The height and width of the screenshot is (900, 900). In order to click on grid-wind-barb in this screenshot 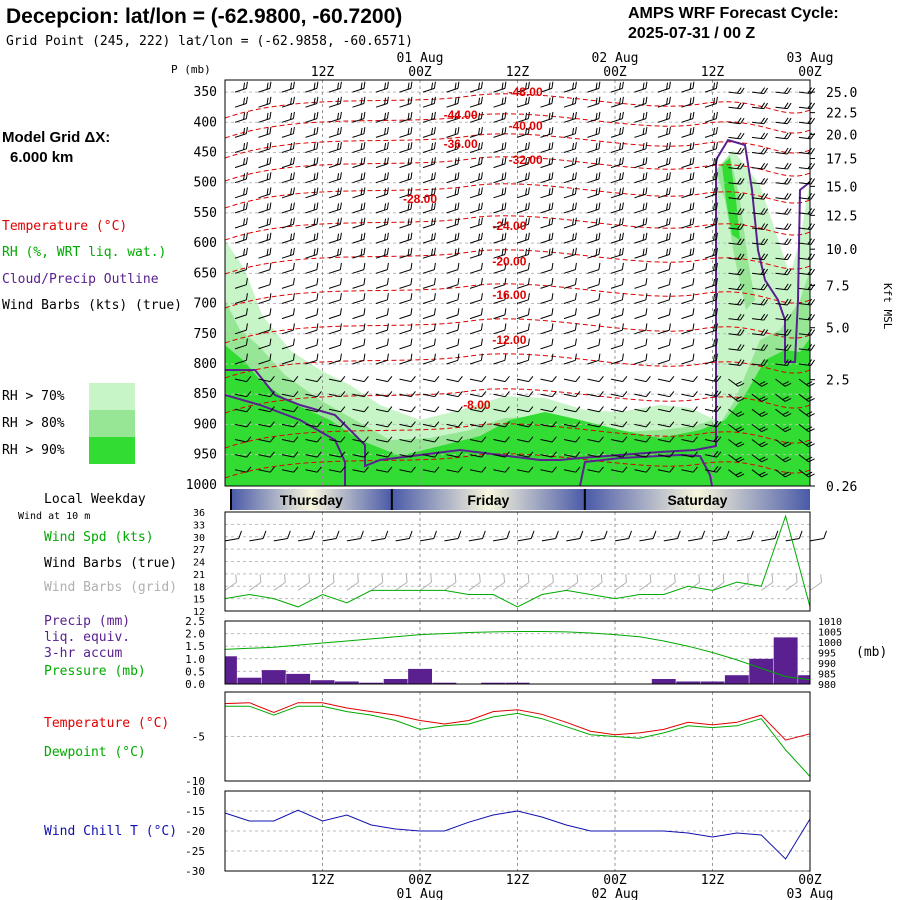, I will do `click(718, 582)`.